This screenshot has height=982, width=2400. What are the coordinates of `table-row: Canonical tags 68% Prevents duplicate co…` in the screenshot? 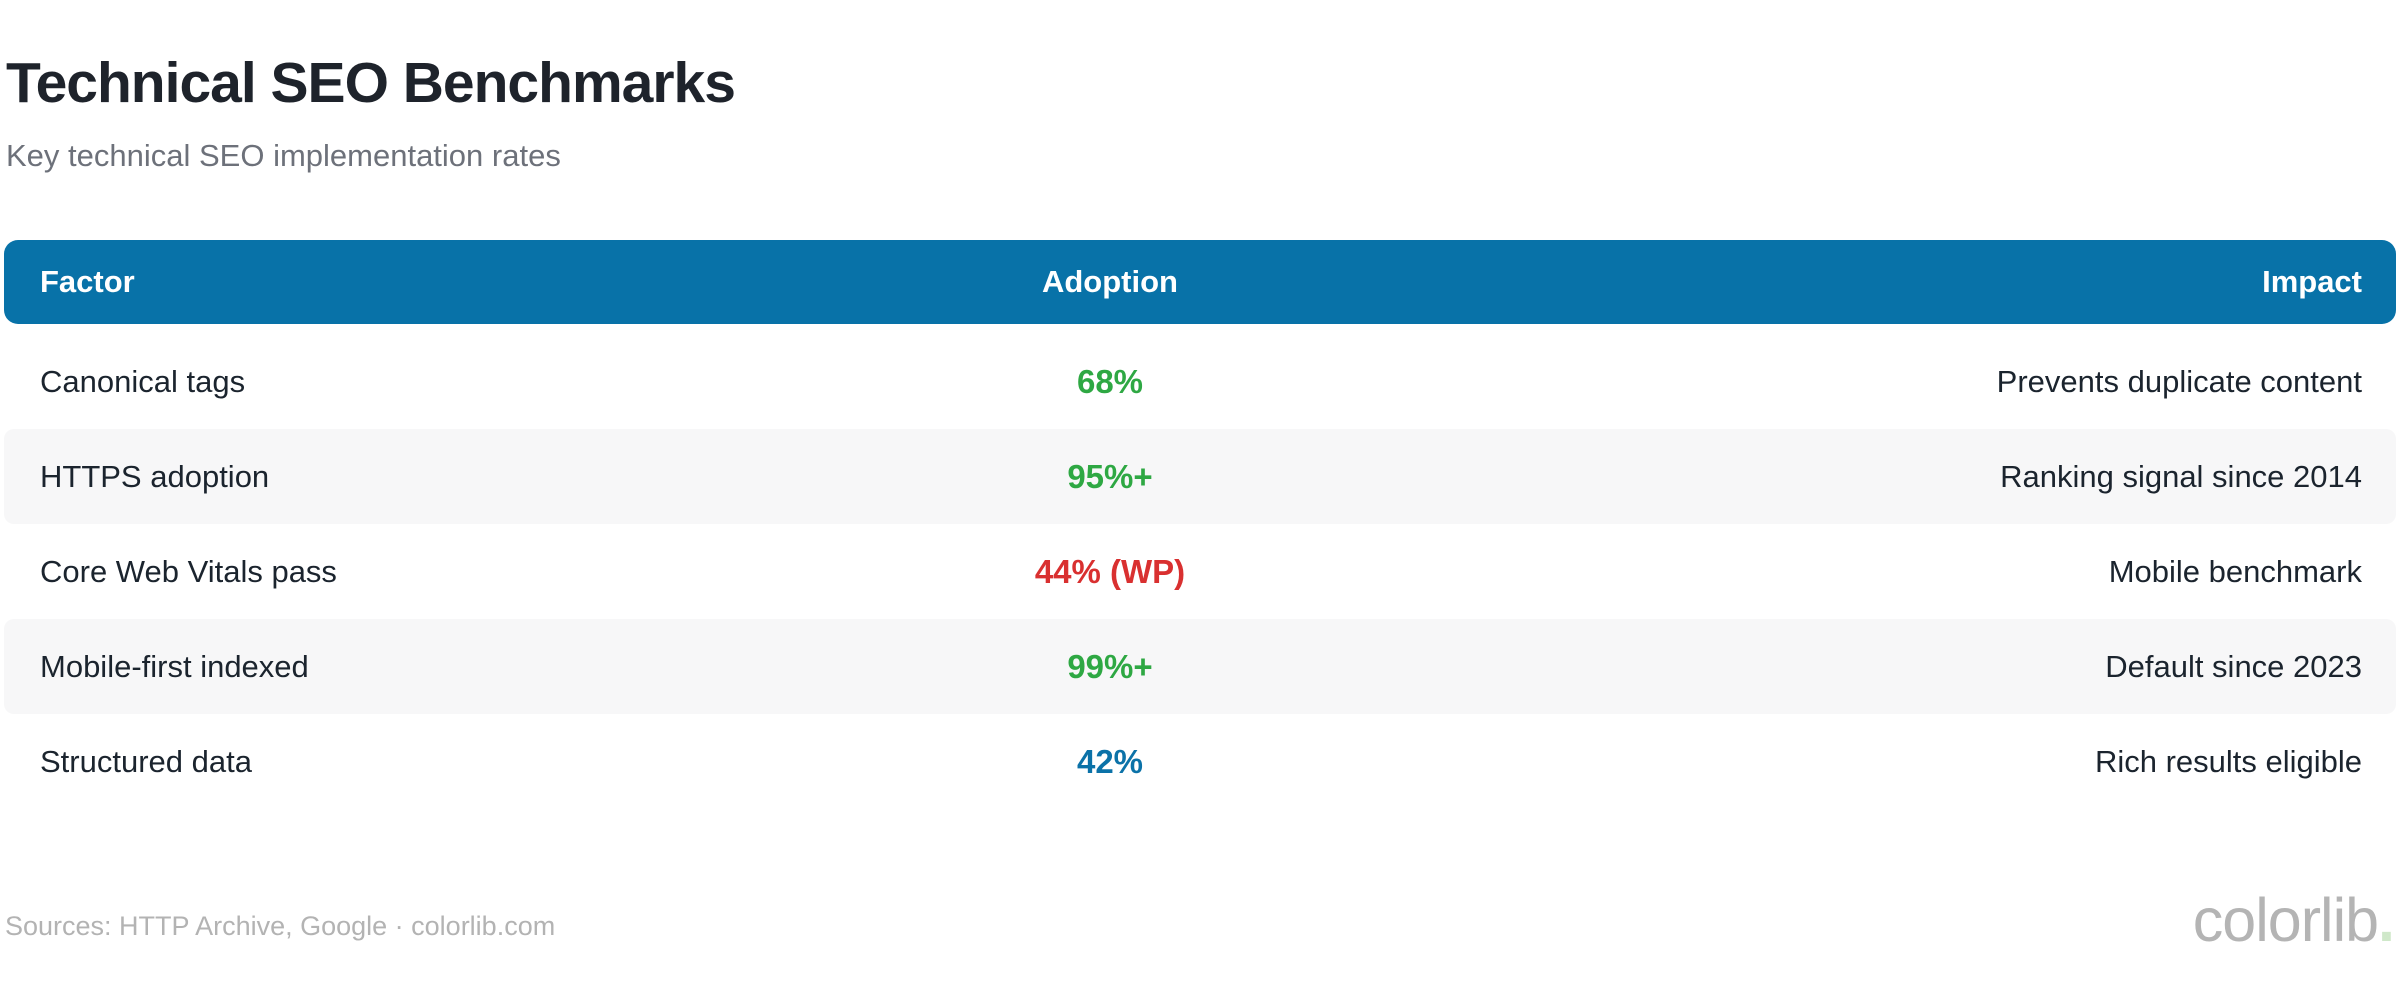 It's located at (1200, 381).